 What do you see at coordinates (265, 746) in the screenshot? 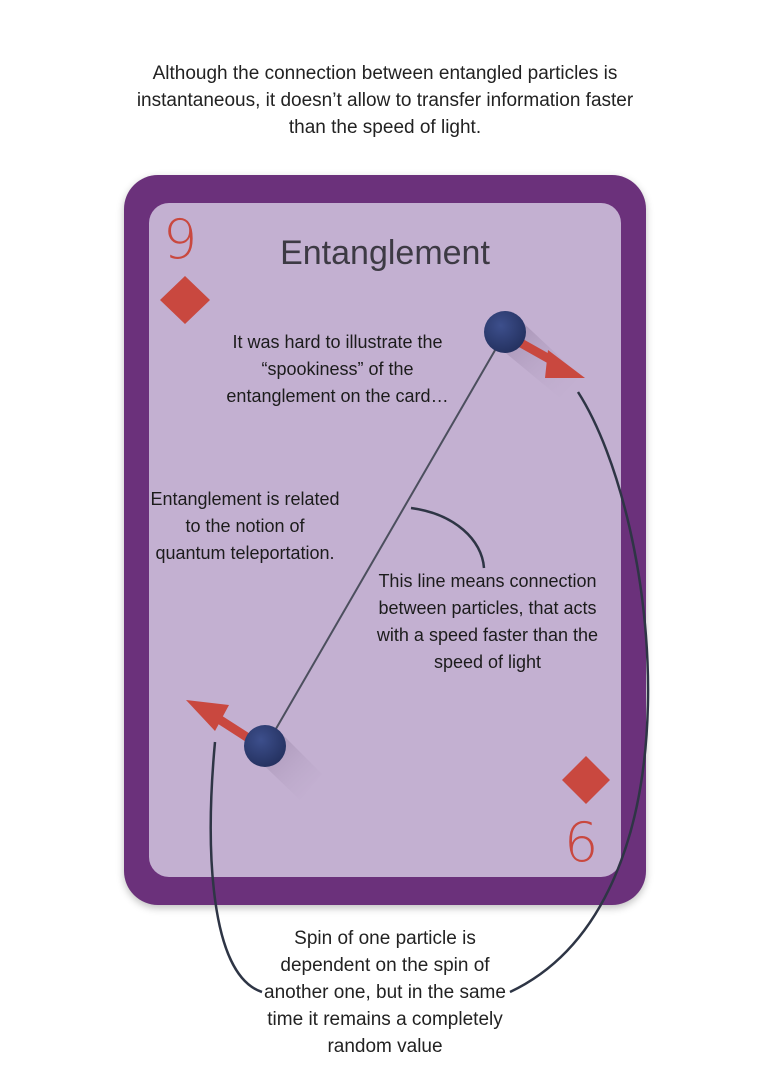
I see `particle-bottom` at bounding box center [265, 746].